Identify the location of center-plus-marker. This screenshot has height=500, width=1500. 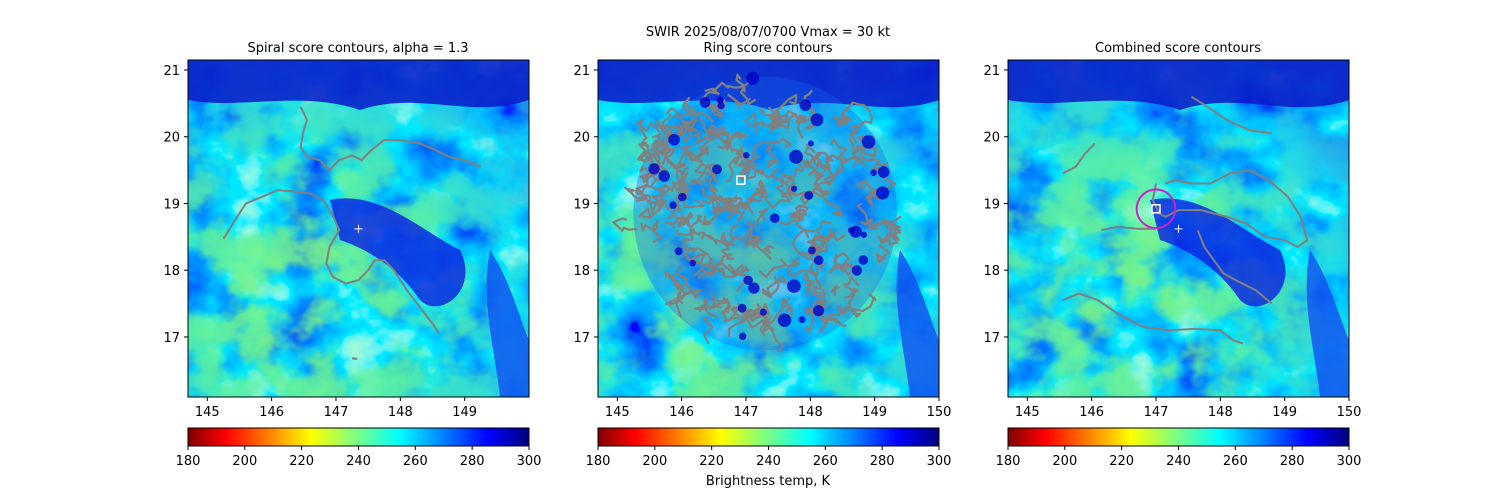
(1178, 228).